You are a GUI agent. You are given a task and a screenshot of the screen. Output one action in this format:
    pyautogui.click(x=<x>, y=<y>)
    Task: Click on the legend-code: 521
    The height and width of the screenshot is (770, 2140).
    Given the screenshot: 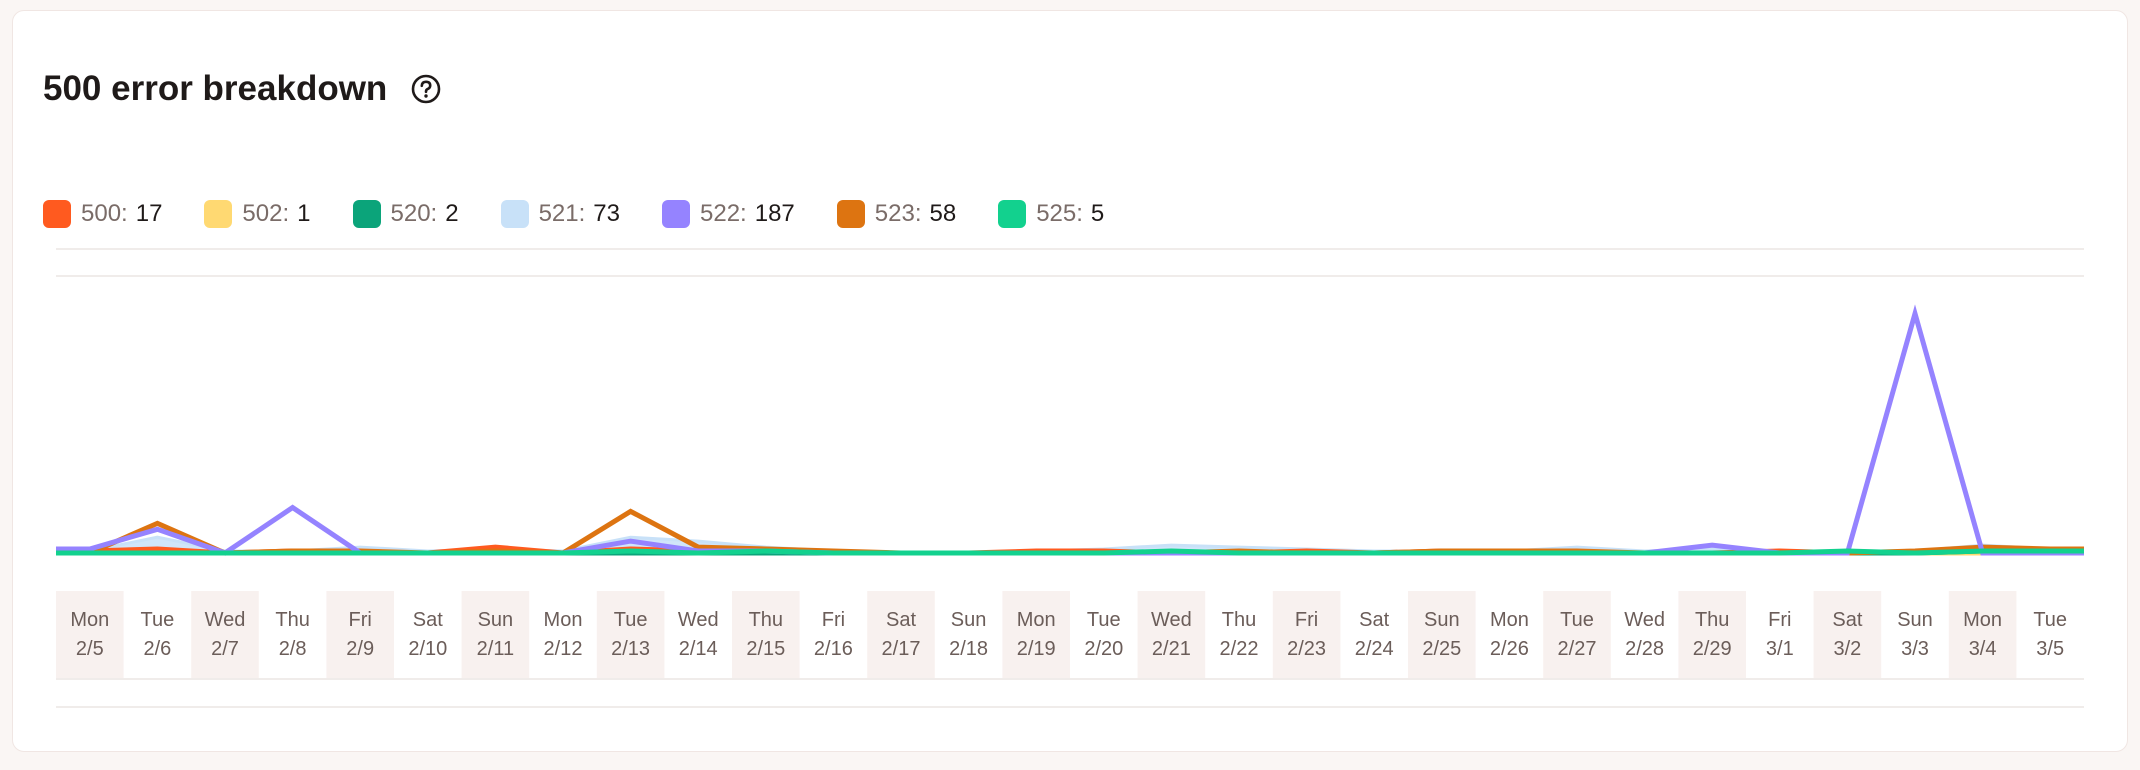 What is the action you would take?
    pyautogui.click(x=558, y=213)
    